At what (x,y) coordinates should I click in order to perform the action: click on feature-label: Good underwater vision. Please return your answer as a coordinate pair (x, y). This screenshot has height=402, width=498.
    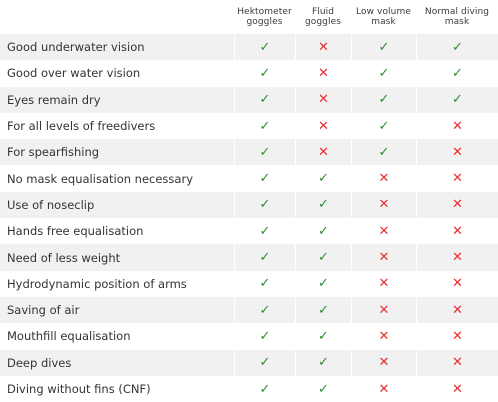
    Looking at the image, I should click on (76, 47).